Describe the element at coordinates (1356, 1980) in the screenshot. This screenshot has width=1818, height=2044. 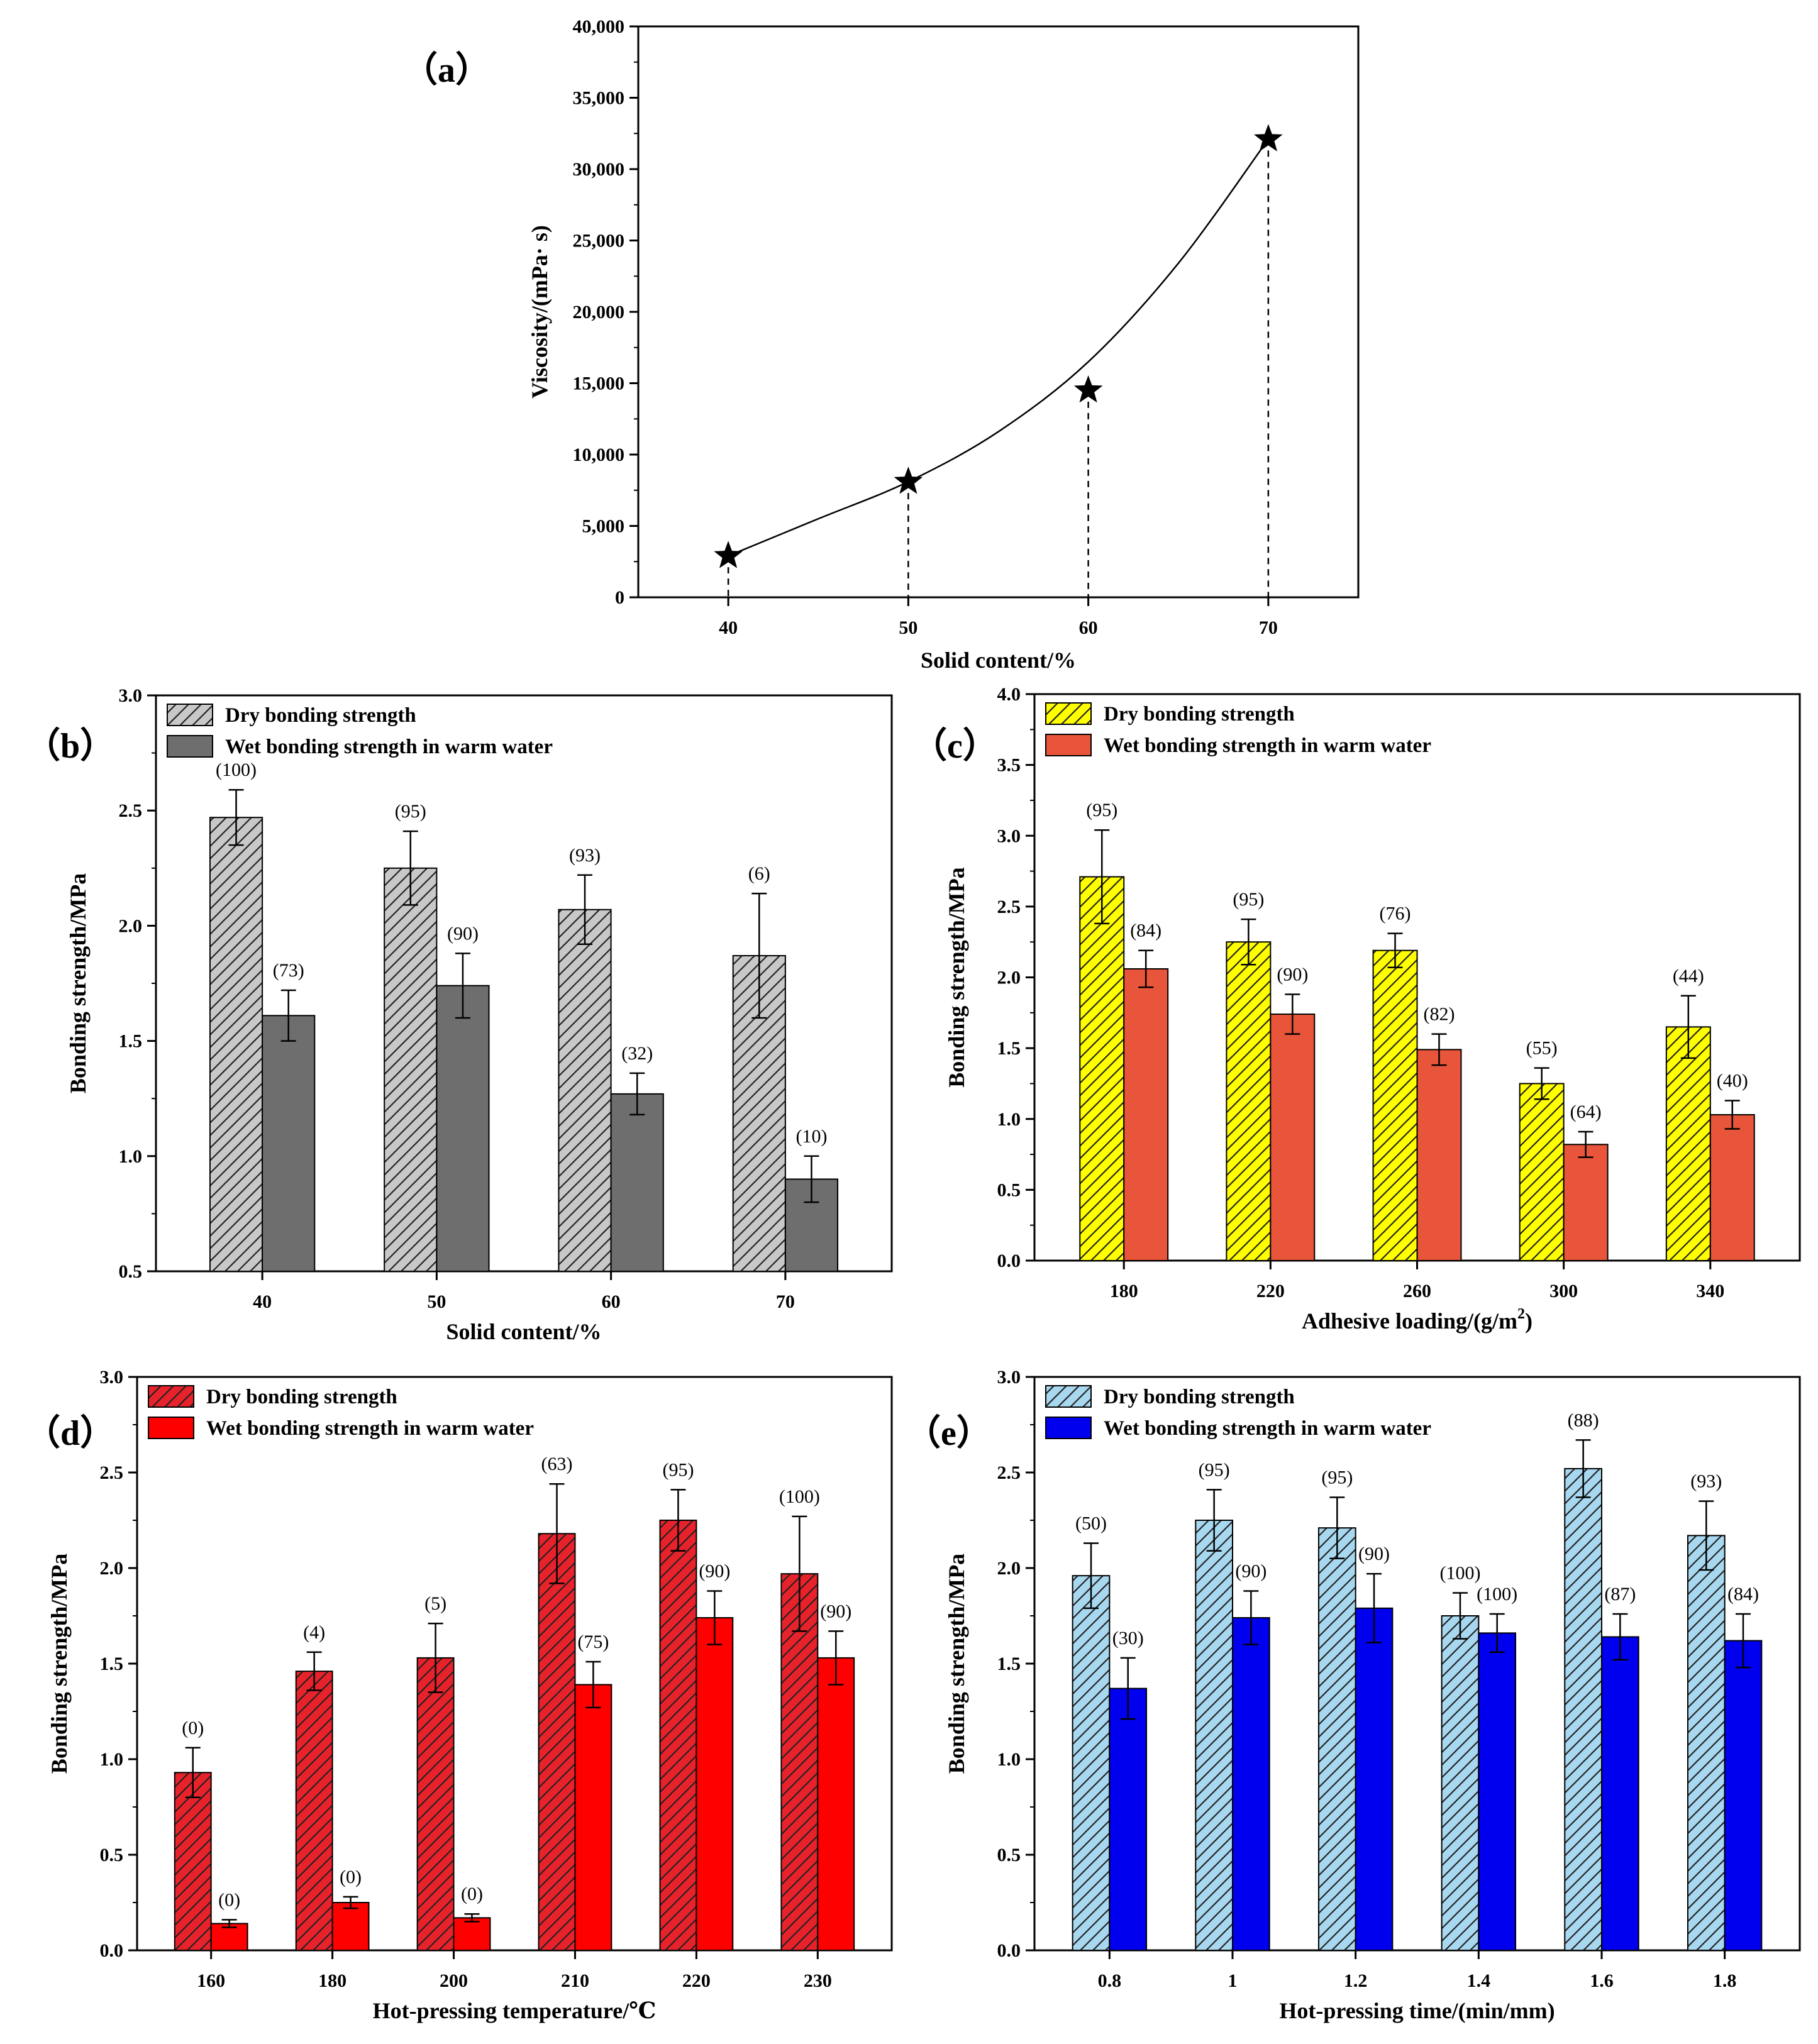
I see `x-tick-label: 1.2` at that location.